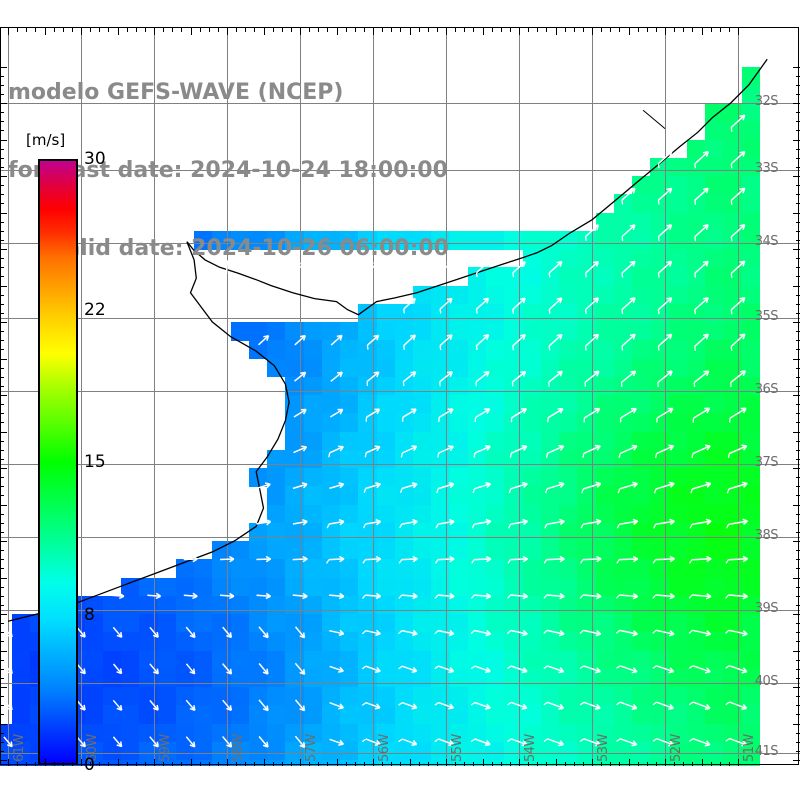 This screenshot has width=800, height=800. I want to click on lat-tick-label: 37S, so click(766, 462).